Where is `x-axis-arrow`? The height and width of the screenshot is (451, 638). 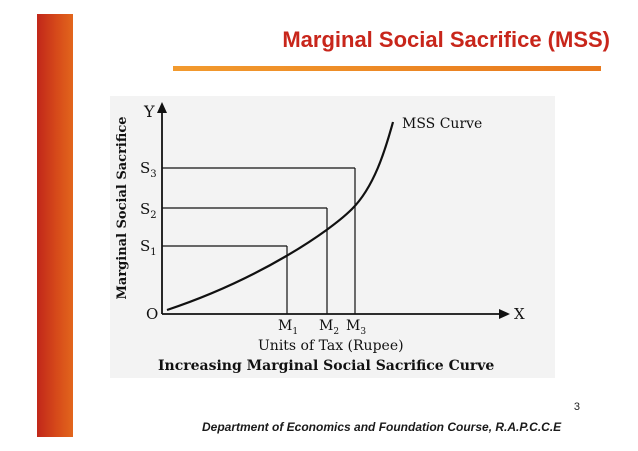
x-axis-arrow is located at coordinates (504, 314).